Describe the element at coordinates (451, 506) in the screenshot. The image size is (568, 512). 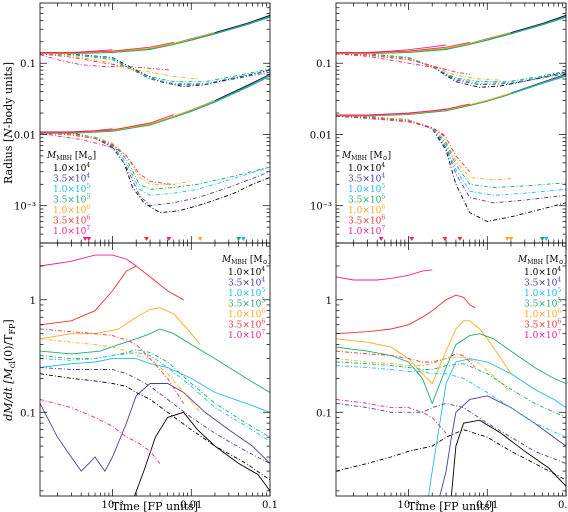
I see `xlabel-right: Time [FP units]` at that location.